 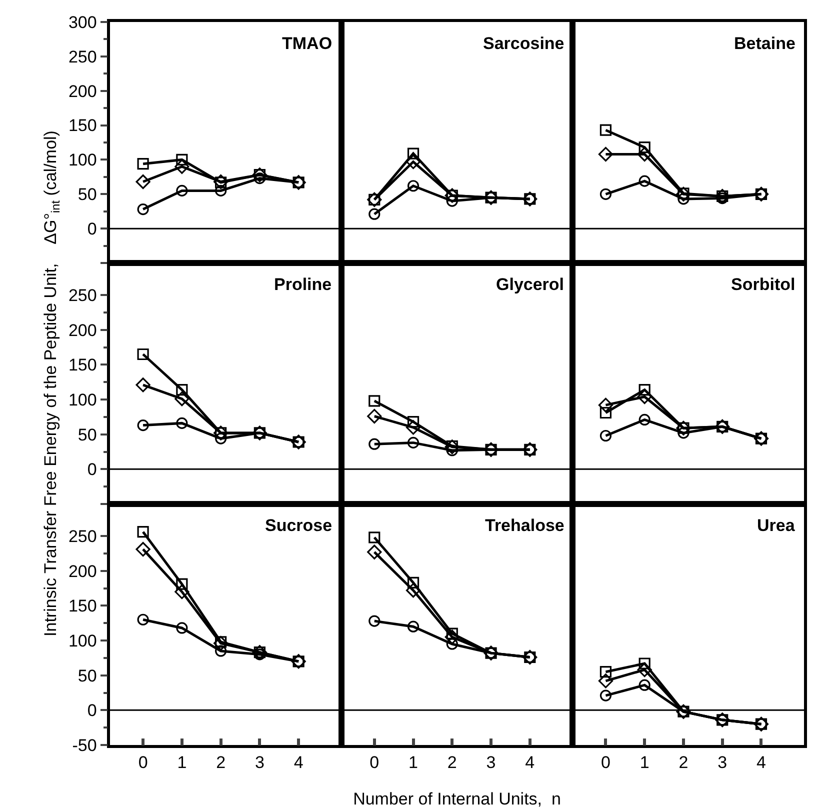 What do you see at coordinates (84, 745) in the screenshot?
I see `y-tick-label: -50` at bounding box center [84, 745].